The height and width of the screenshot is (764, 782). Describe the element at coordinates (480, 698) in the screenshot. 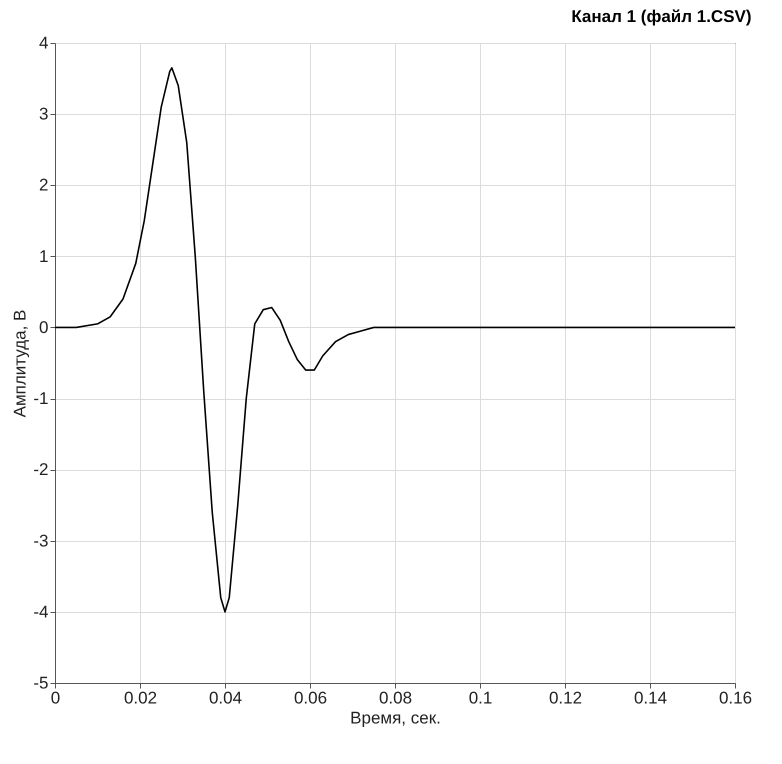

I see `x-tick-label: 0.1` at that location.